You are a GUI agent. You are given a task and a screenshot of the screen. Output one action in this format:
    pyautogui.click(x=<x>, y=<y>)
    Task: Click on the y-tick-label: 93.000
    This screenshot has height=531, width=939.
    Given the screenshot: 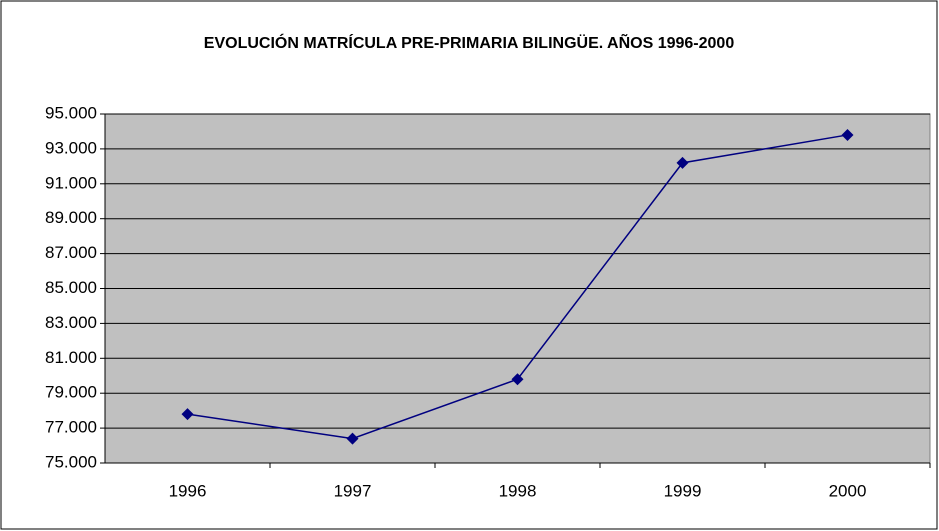 What is the action you would take?
    pyautogui.click(x=71, y=147)
    